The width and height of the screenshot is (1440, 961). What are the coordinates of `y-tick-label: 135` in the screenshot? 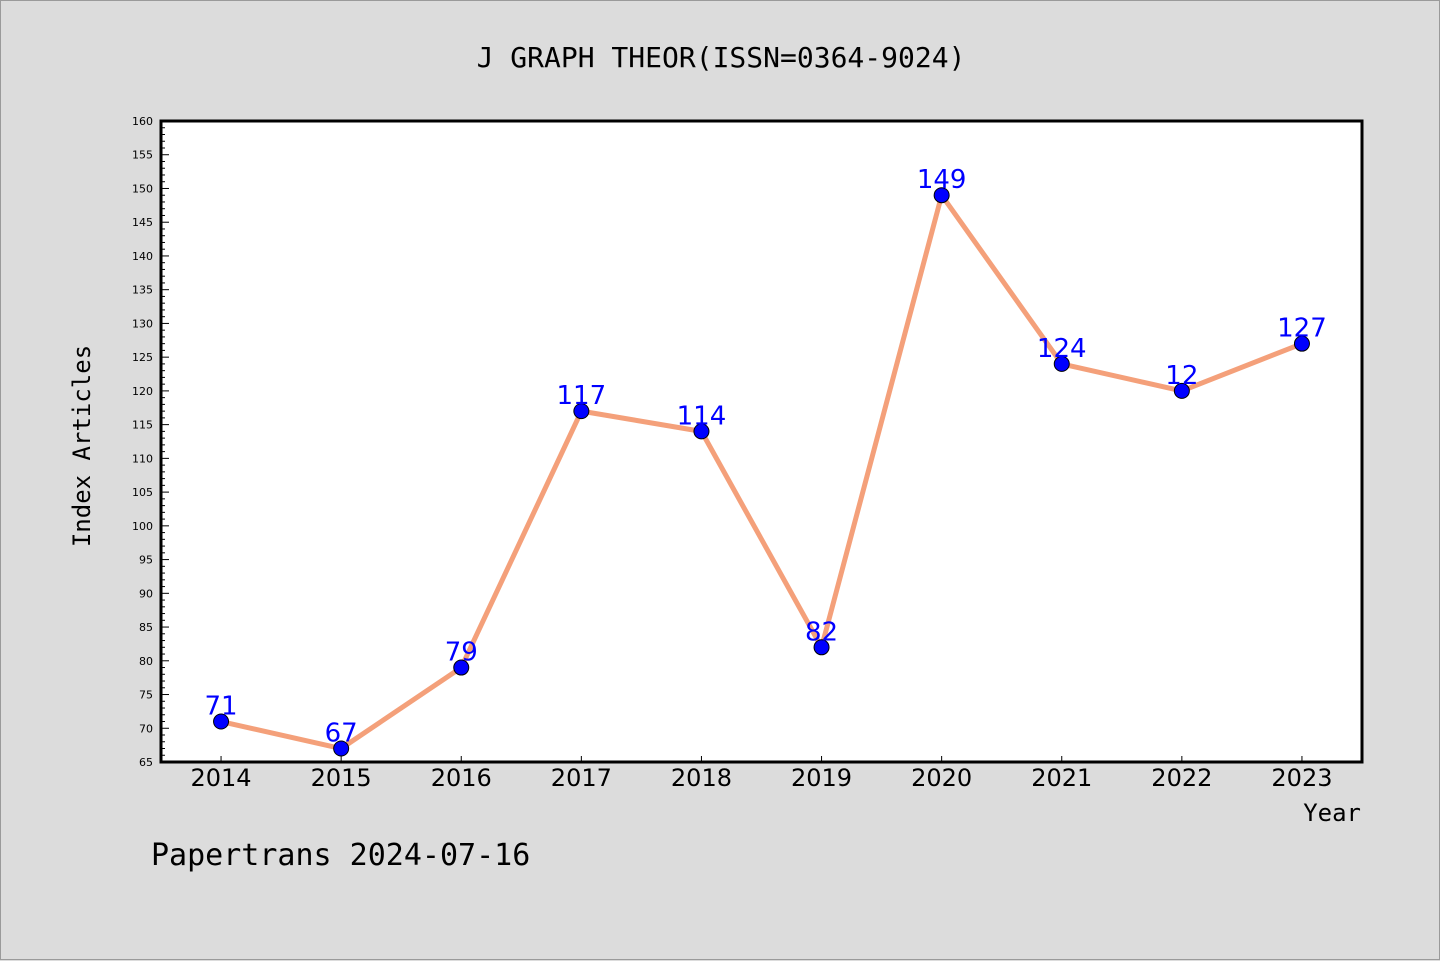 It's located at (142, 290).